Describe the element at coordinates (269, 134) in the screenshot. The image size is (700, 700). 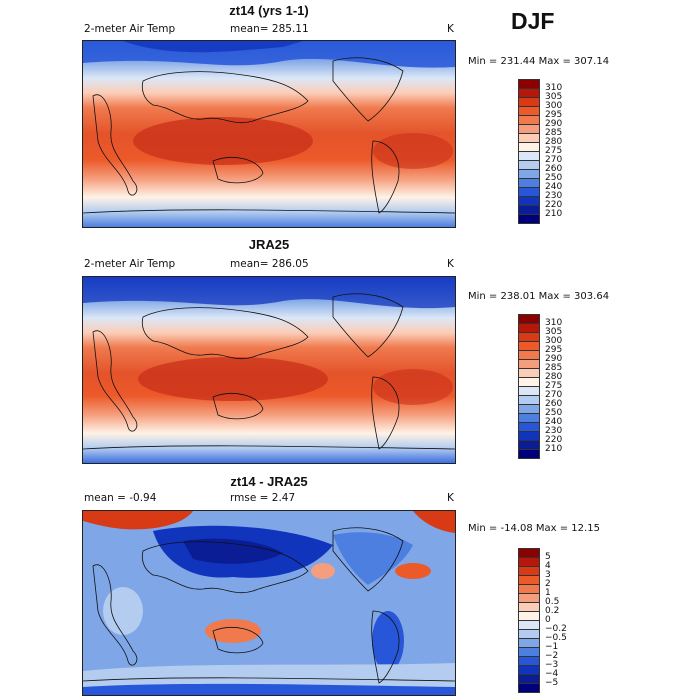
I see `panel-1-map` at that location.